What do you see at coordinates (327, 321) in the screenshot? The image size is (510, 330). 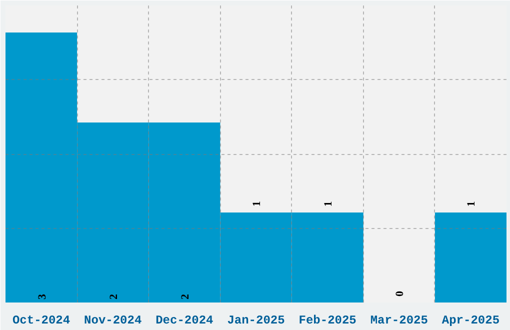 I see `x-tick-label: Feb-2025` at bounding box center [327, 321].